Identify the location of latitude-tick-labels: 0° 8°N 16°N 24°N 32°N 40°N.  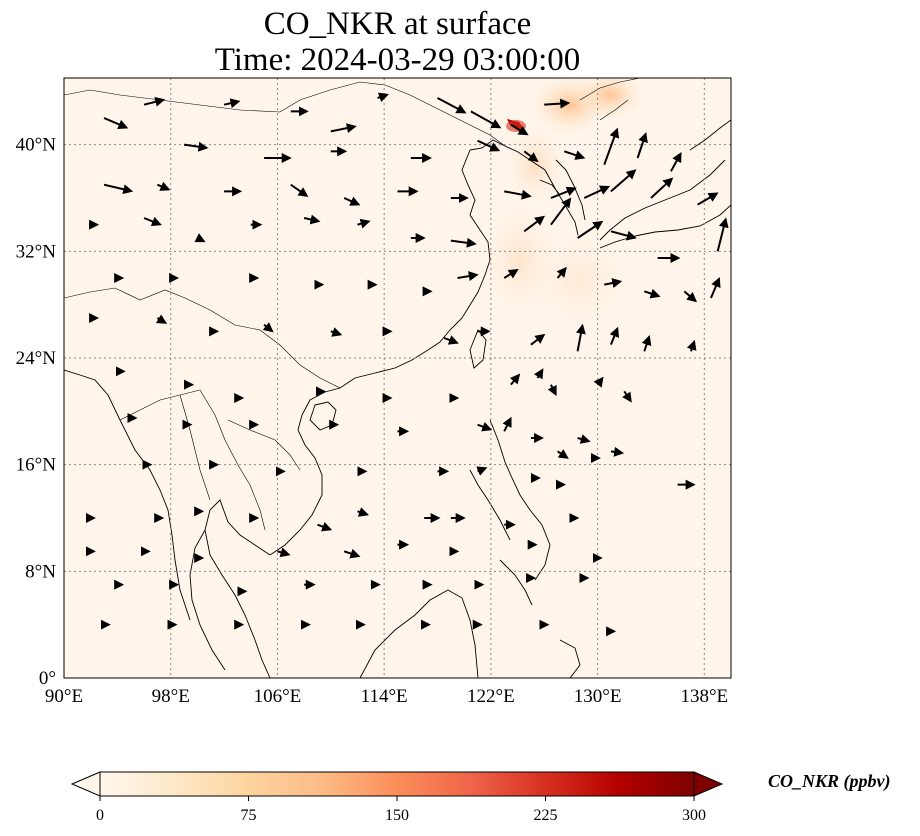
(36, 412).